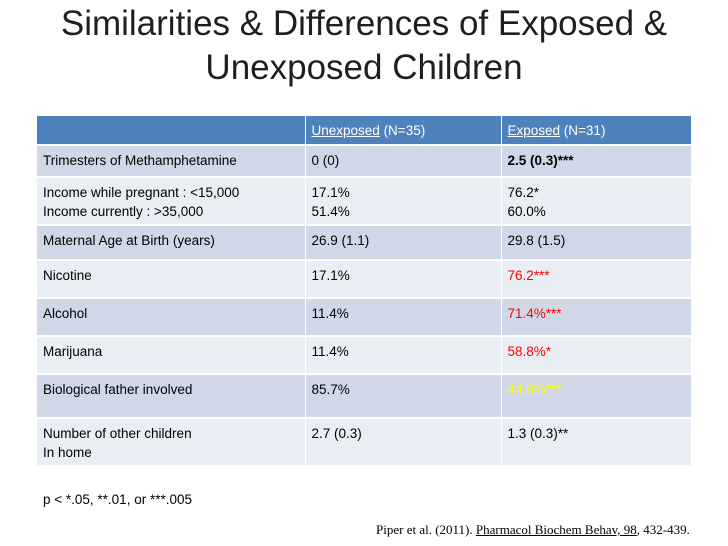 Image resolution: width=728 pixels, height=546 pixels. Describe the element at coordinates (171, 396) in the screenshot. I see `row-label: Biological father involved` at that location.